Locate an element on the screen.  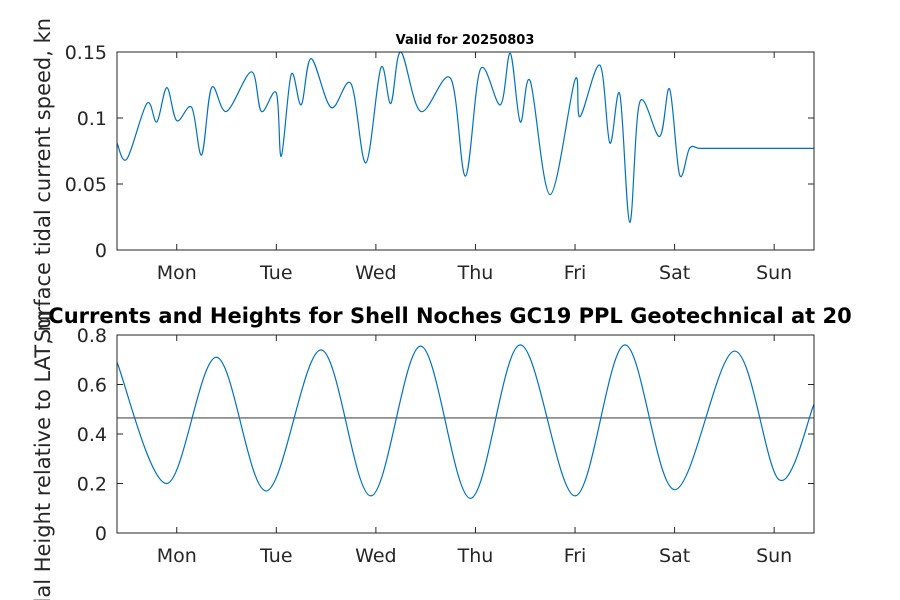
height-xtick-label: Wed is located at coordinates (375, 556).